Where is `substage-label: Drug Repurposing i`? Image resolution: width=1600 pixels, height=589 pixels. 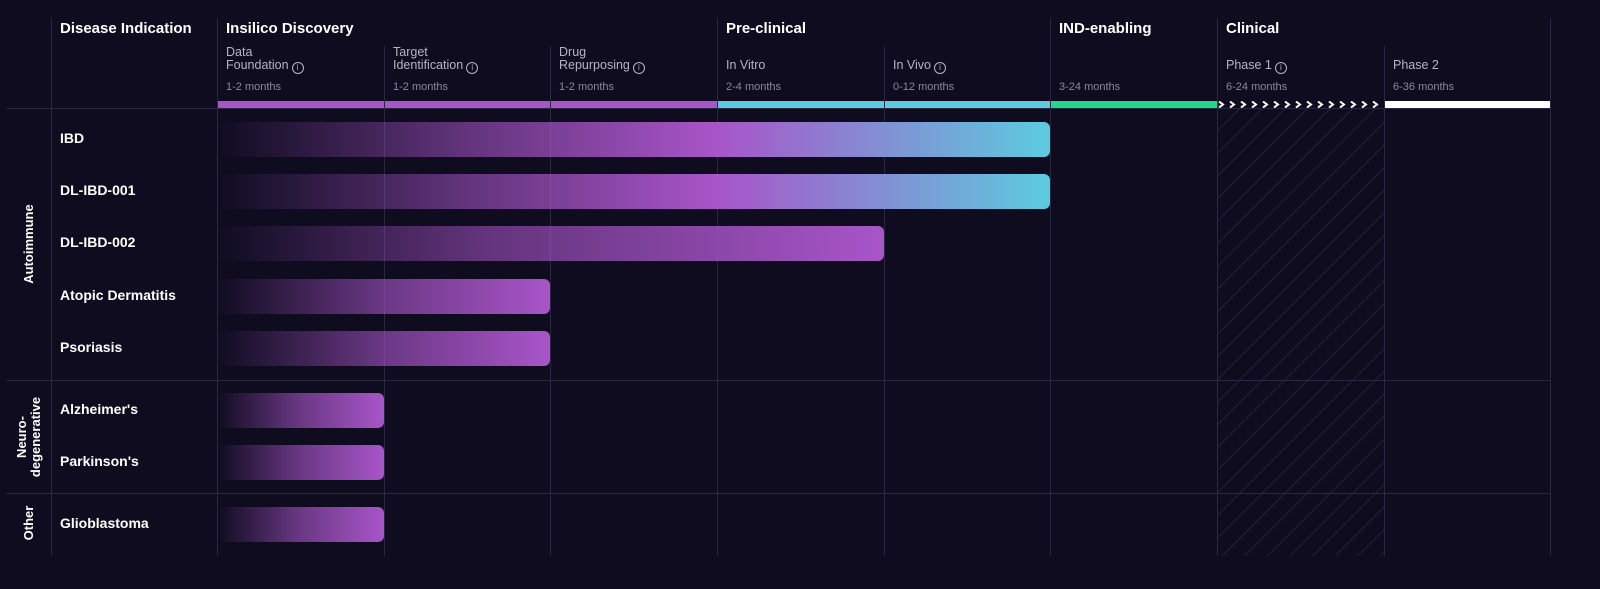
substage-label: Drug Repurposing i is located at coordinates (602, 60).